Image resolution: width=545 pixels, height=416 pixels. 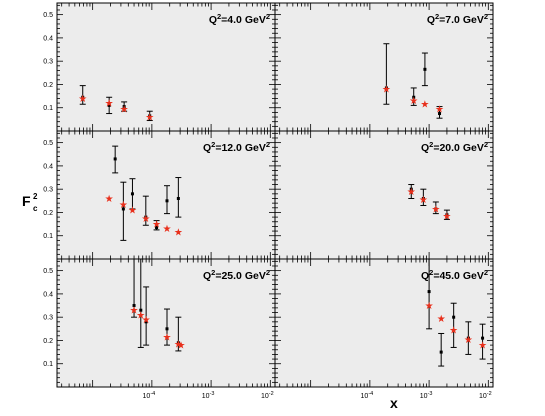 I want to click on panel-frame, so click(x=384, y=323).